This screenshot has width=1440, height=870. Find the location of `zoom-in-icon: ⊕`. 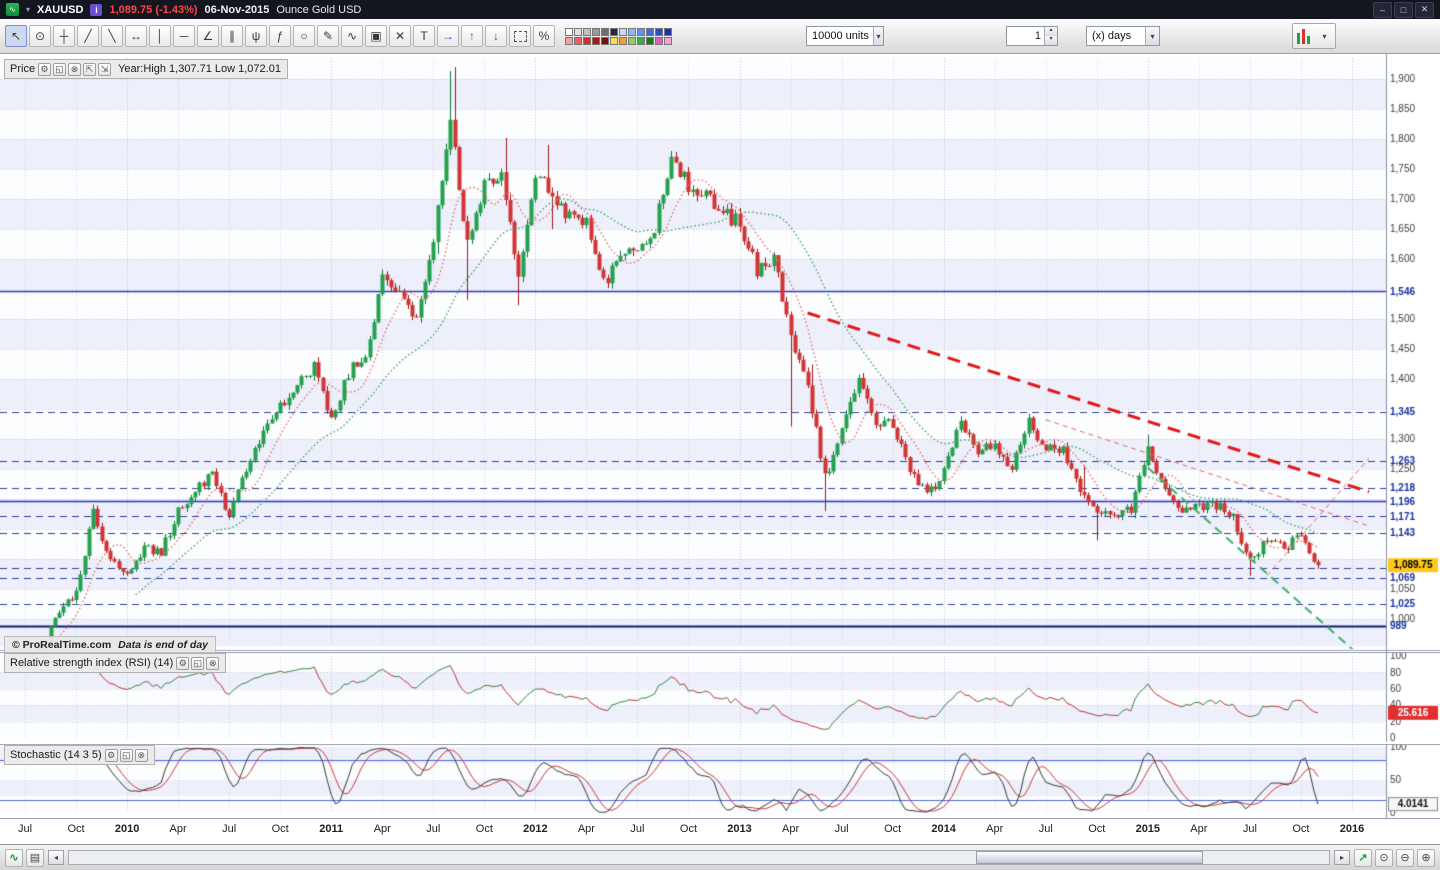

zoom-in-icon: ⊕ is located at coordinates (1426, 857).